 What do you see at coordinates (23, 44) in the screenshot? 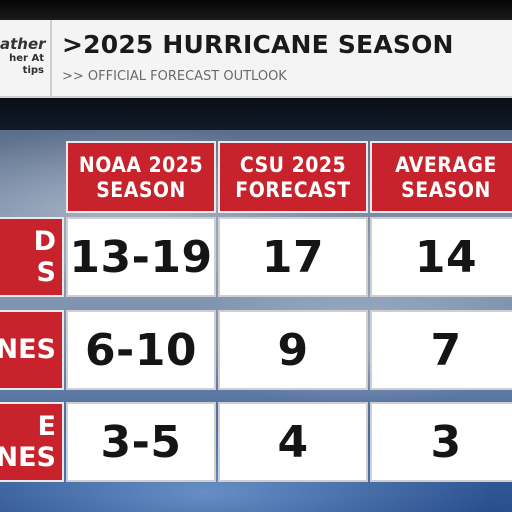
I see `logo-line-1: ather` at bounding box center [23, 44].